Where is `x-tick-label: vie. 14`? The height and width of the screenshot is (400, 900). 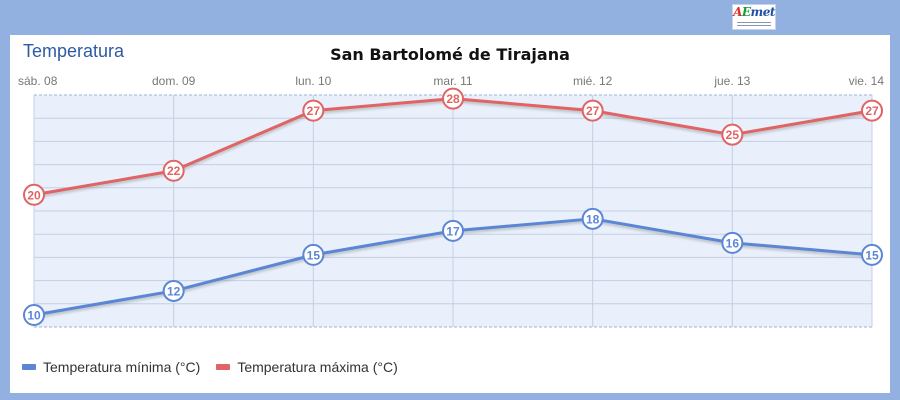
x-tick-label: vie. 14 is located at coordinates (867, 81).